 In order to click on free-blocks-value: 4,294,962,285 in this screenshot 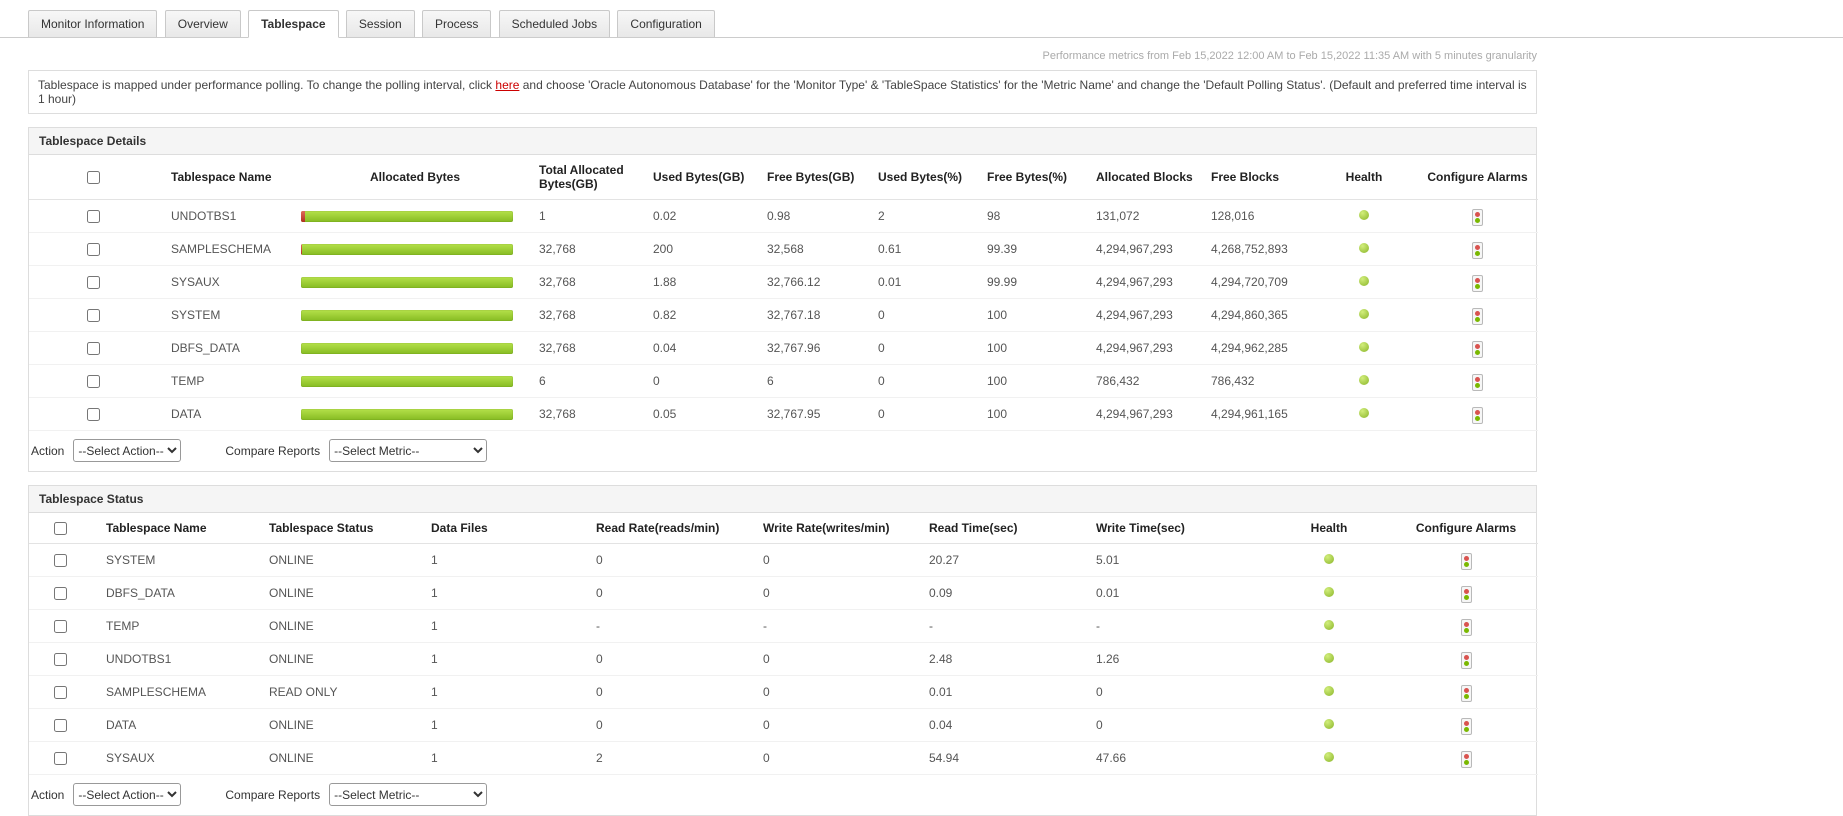, I will do `click(1249, 348)`.